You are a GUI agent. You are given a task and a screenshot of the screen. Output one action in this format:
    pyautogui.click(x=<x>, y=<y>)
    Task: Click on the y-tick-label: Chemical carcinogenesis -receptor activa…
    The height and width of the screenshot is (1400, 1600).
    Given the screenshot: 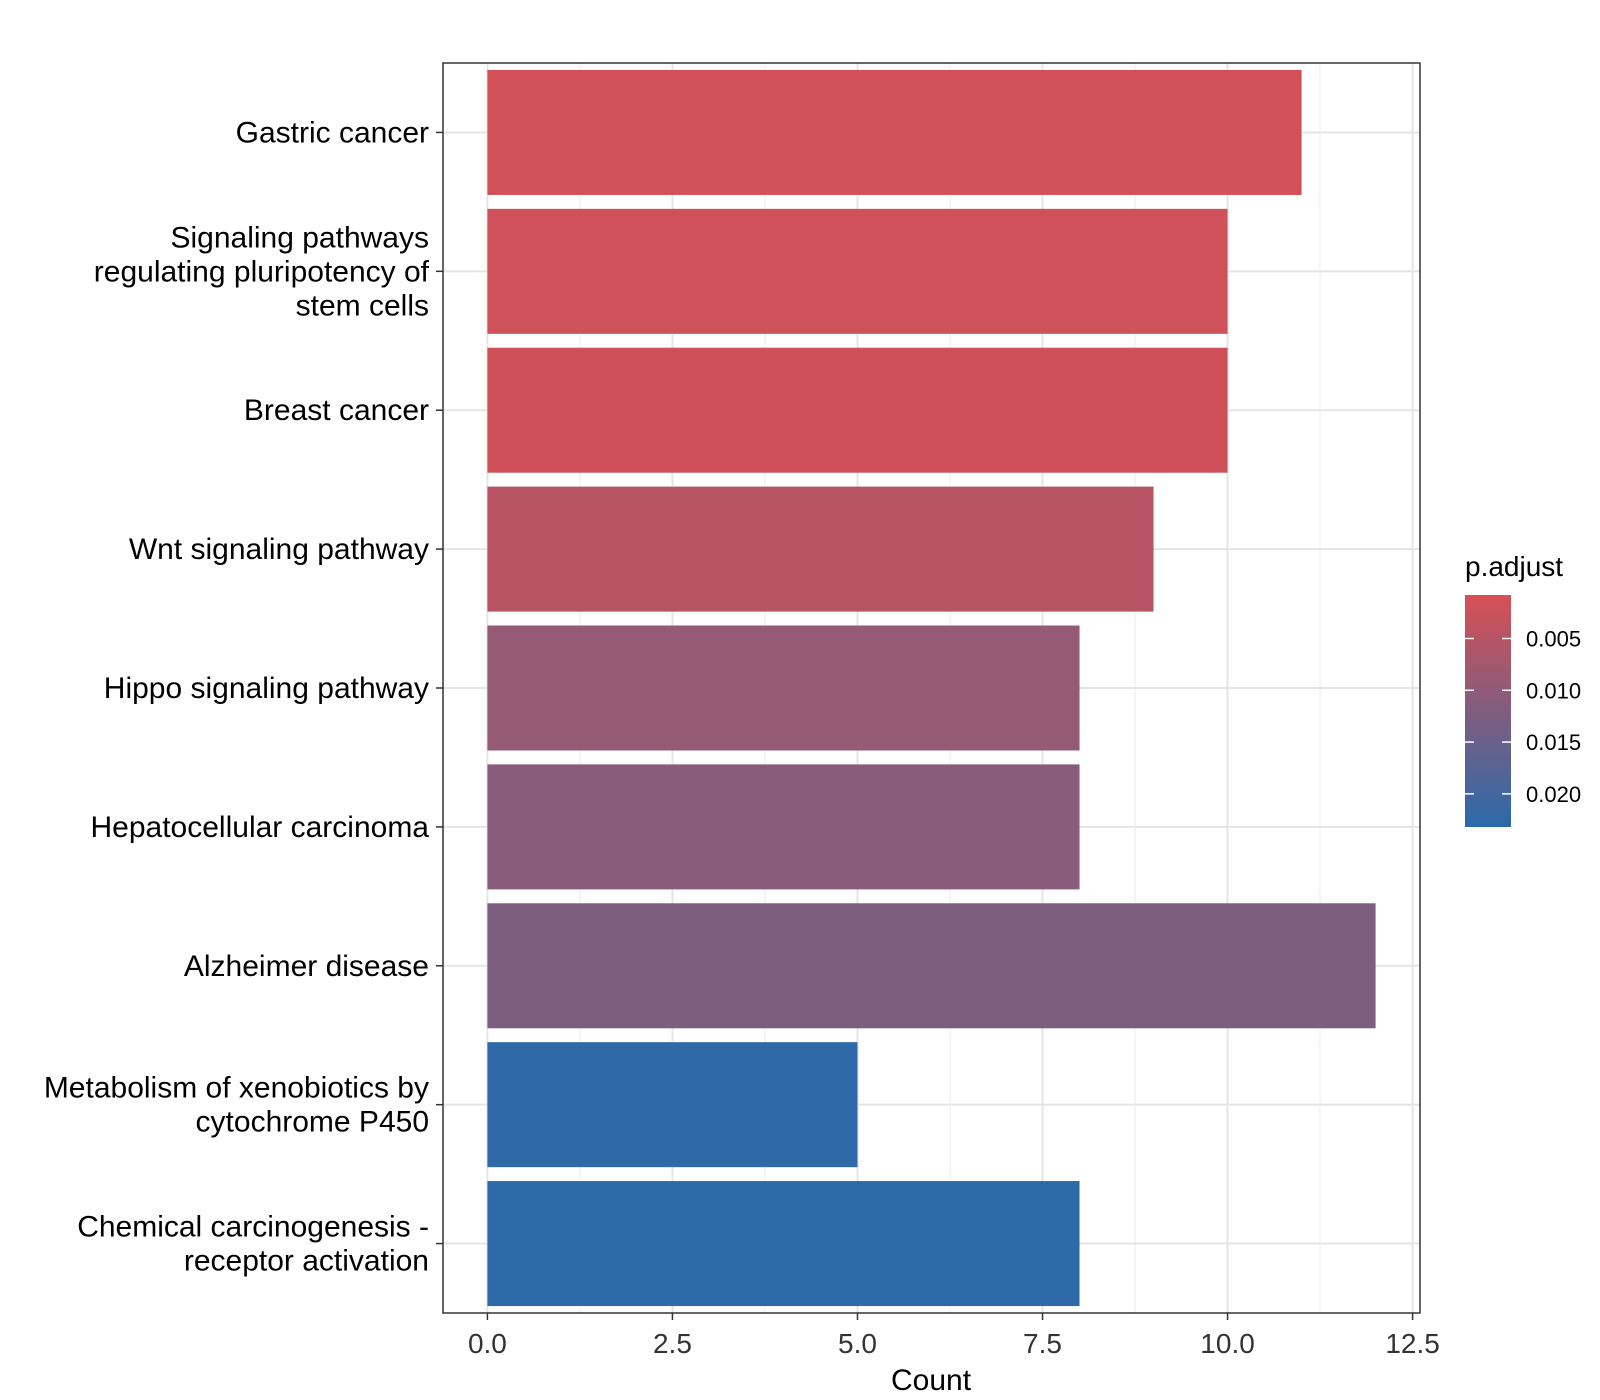 What is the action you would take?
    pyautogui.click(x=253, y=1244)
    